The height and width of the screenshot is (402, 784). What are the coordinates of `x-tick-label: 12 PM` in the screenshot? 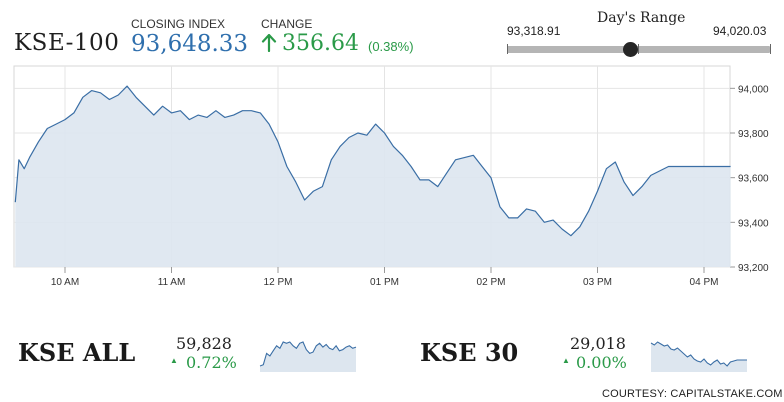 It's located at (278, 282).